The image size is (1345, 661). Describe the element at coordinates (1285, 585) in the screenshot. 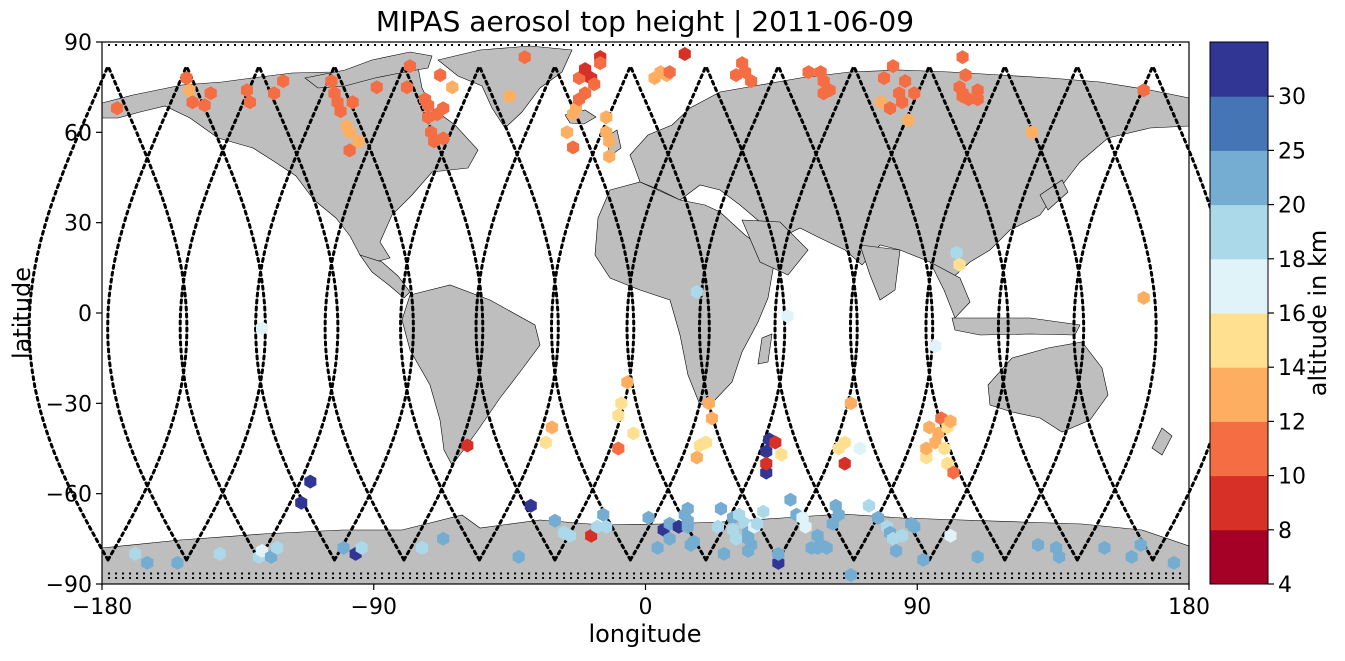

I see `colorbar-tick-label: 4` at that location.